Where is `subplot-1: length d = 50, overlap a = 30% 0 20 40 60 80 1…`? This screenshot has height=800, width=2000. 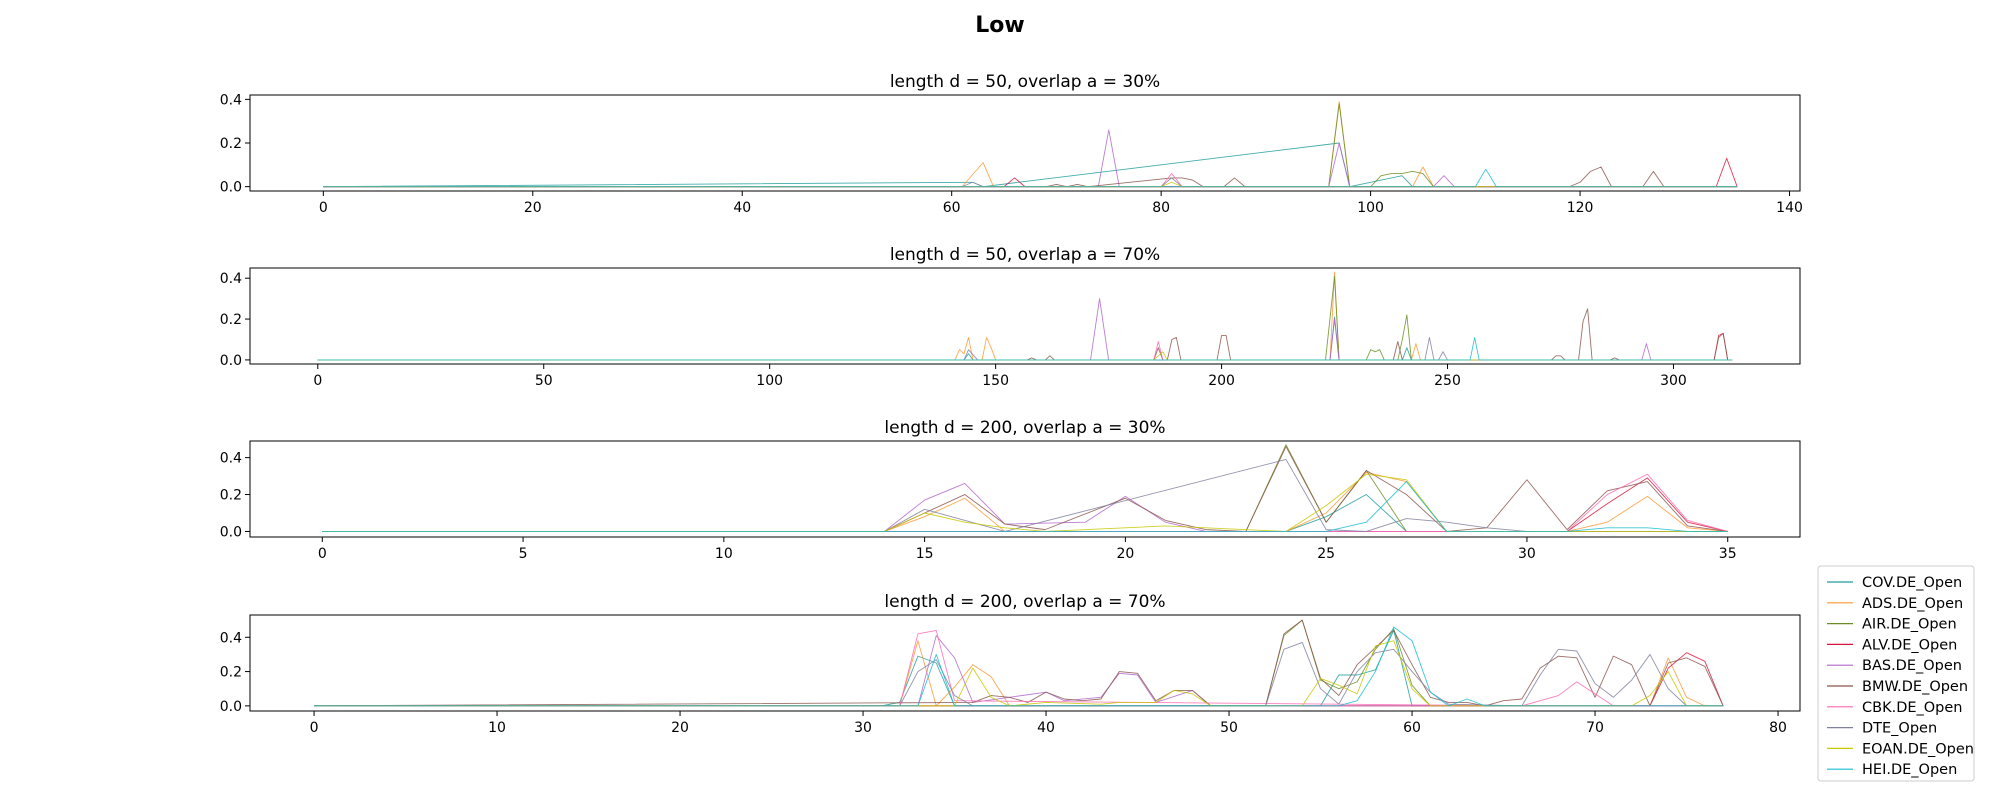
subplot-1: length d = 50, overlap a = 30% 0 20 40 60 80 1… is located at coordinates (1011, 144).